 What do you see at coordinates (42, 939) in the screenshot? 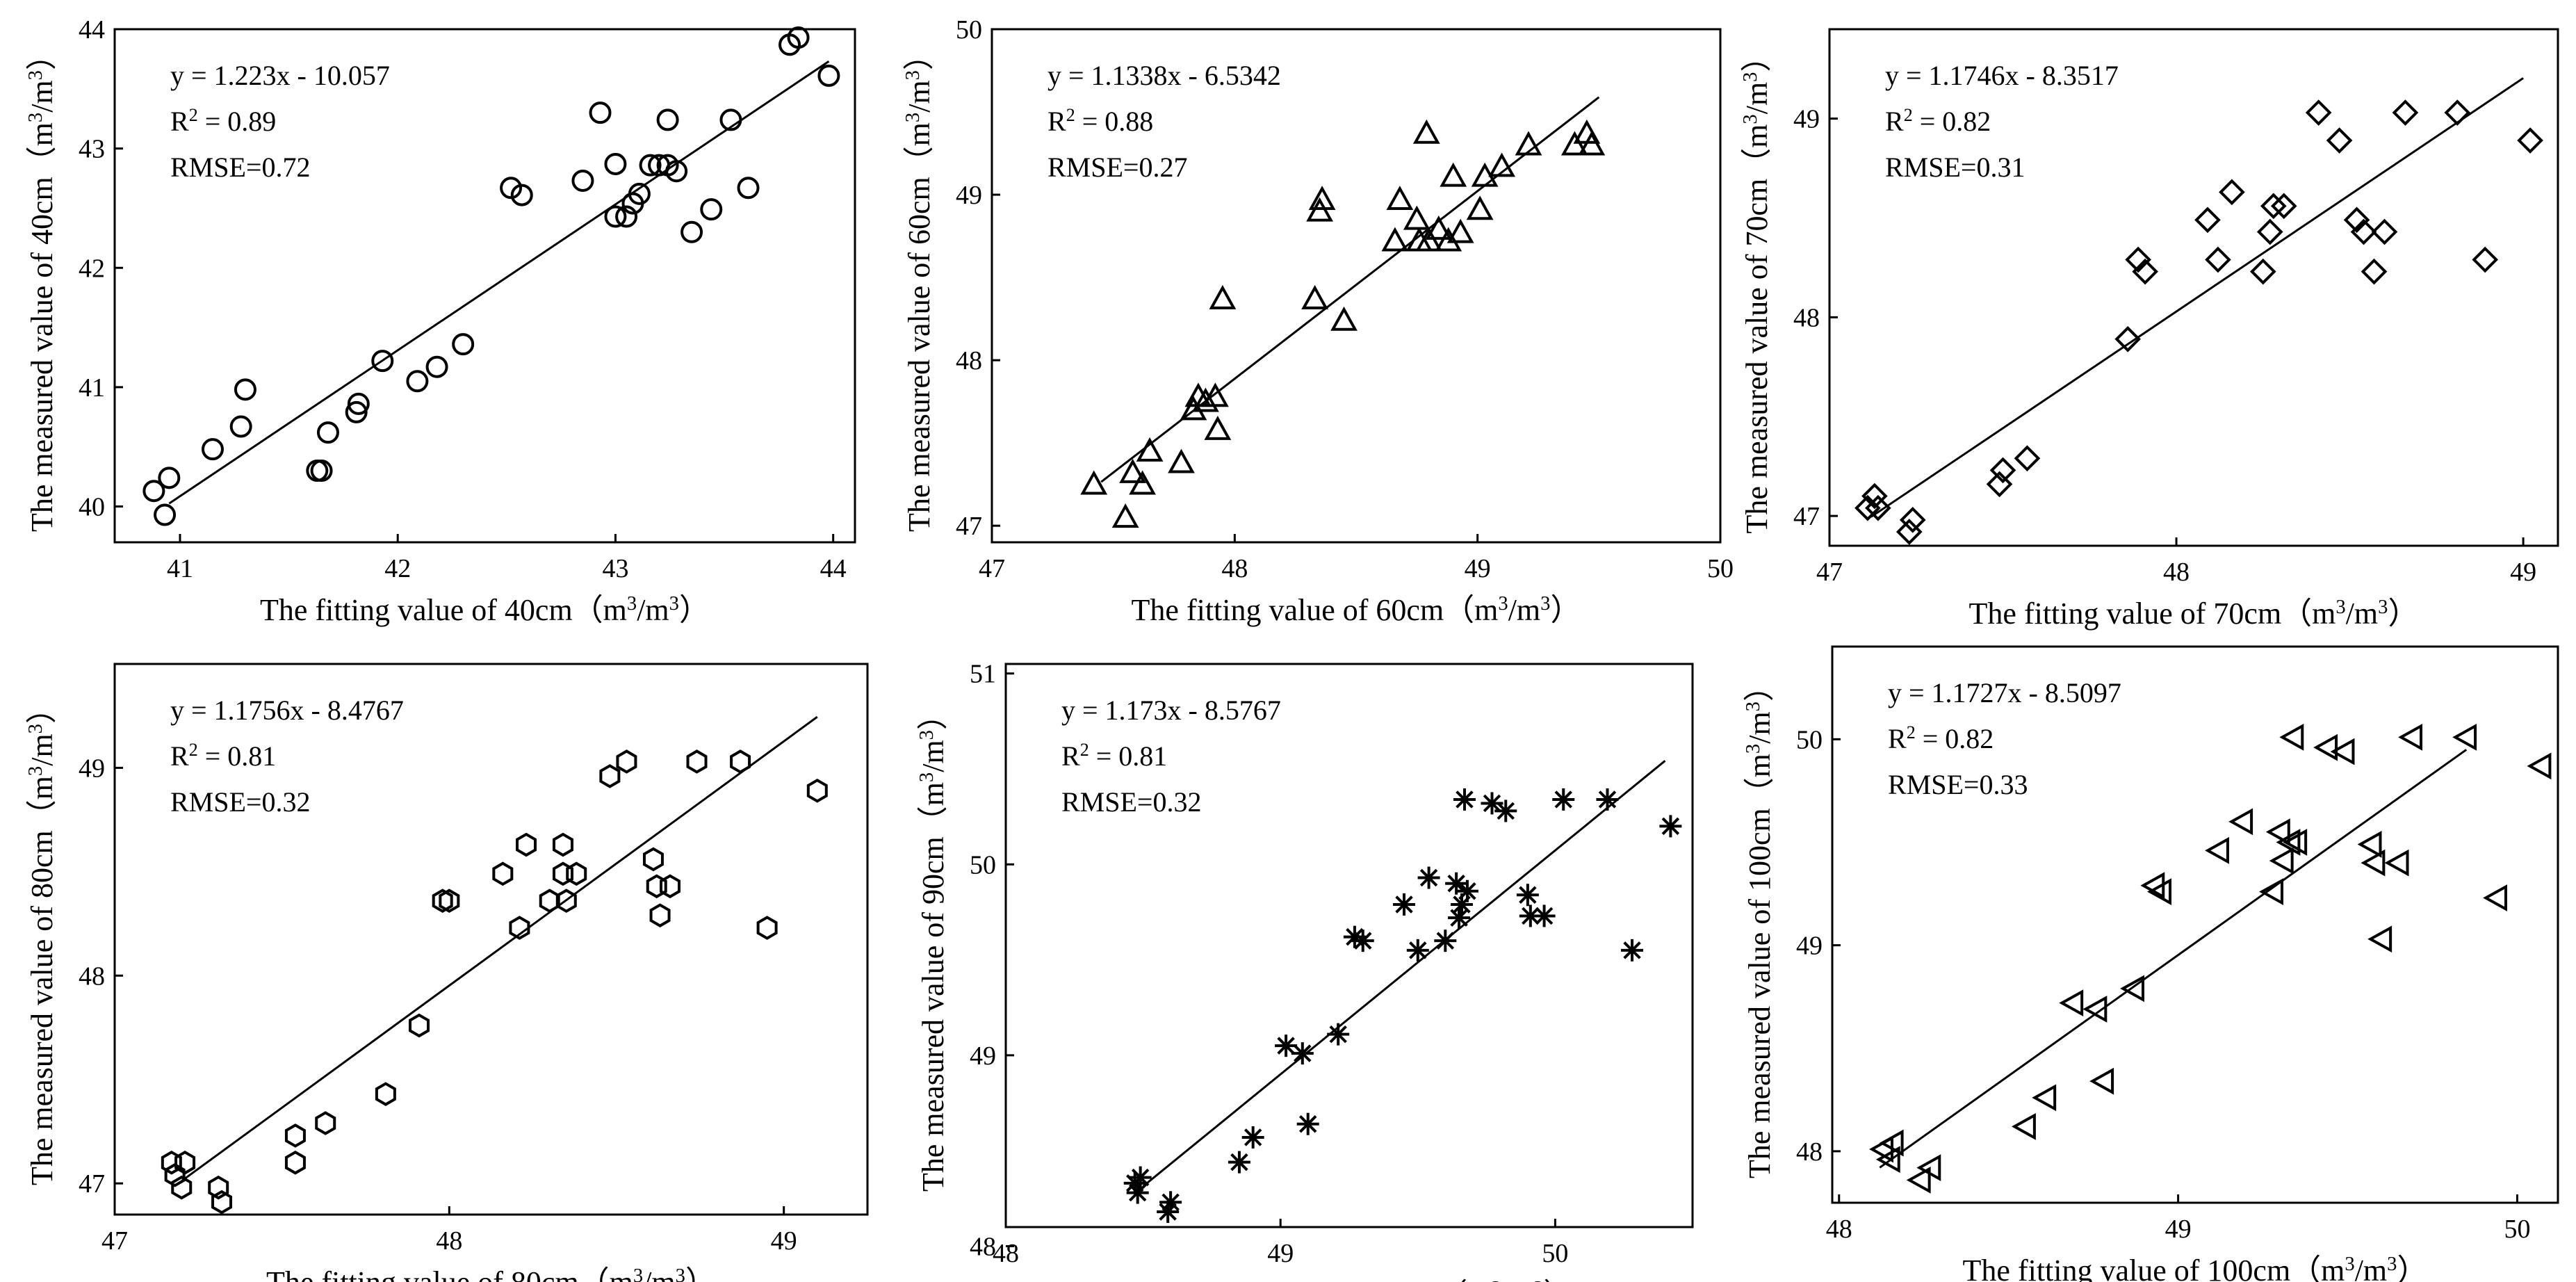
I see `y-axis-label: The measured value of 80cm（m3/m3）` at bounding box center [42, 939].